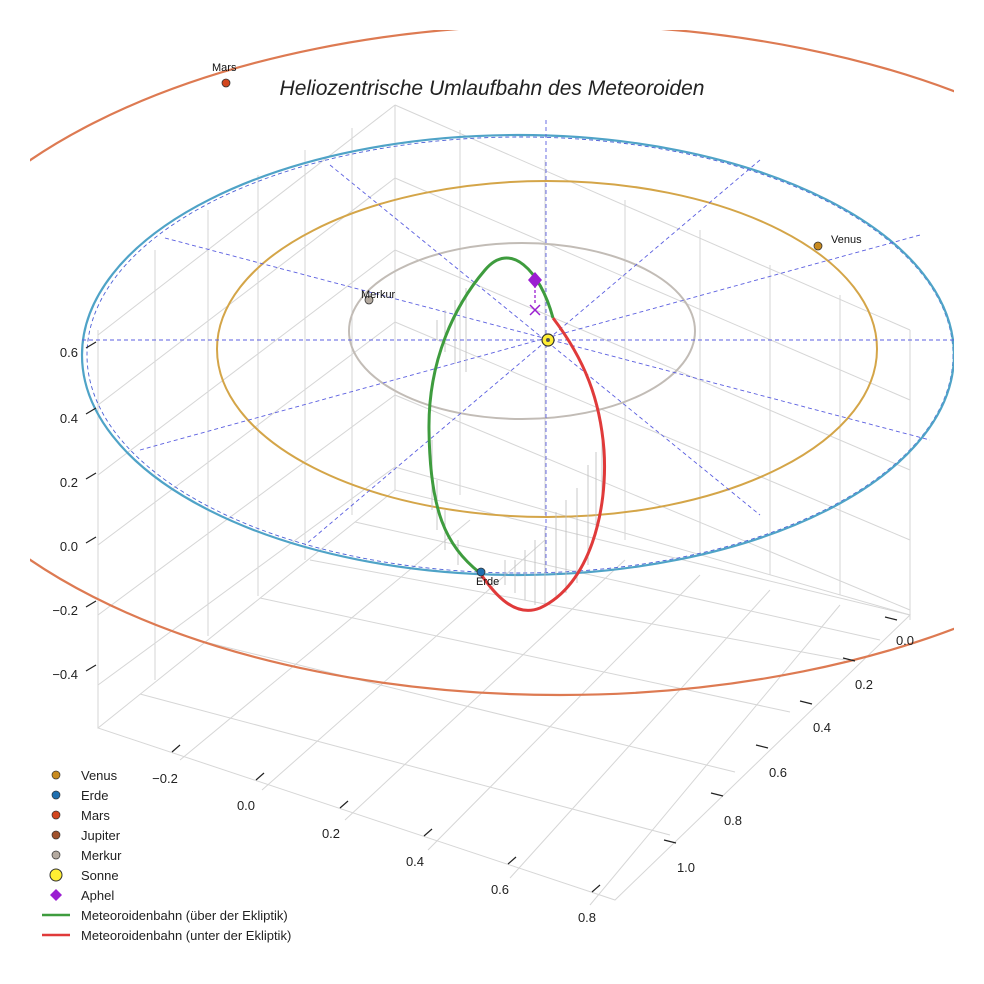 Image resolution: width=984 pixels, height=984 pixels. Describe the element at coordinates (542, 464) in the screenshot. I see `meteoroid-orbit-below` at that location.